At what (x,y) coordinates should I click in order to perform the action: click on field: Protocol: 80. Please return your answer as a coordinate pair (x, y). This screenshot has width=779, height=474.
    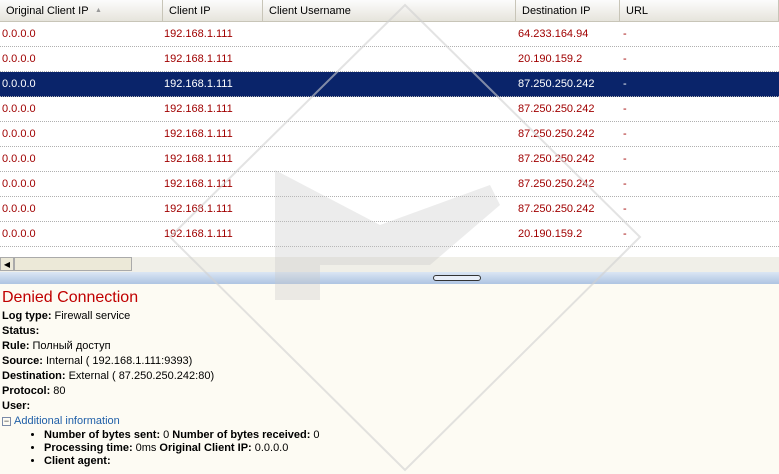
    Looking at the image, I should click on (389, 391).